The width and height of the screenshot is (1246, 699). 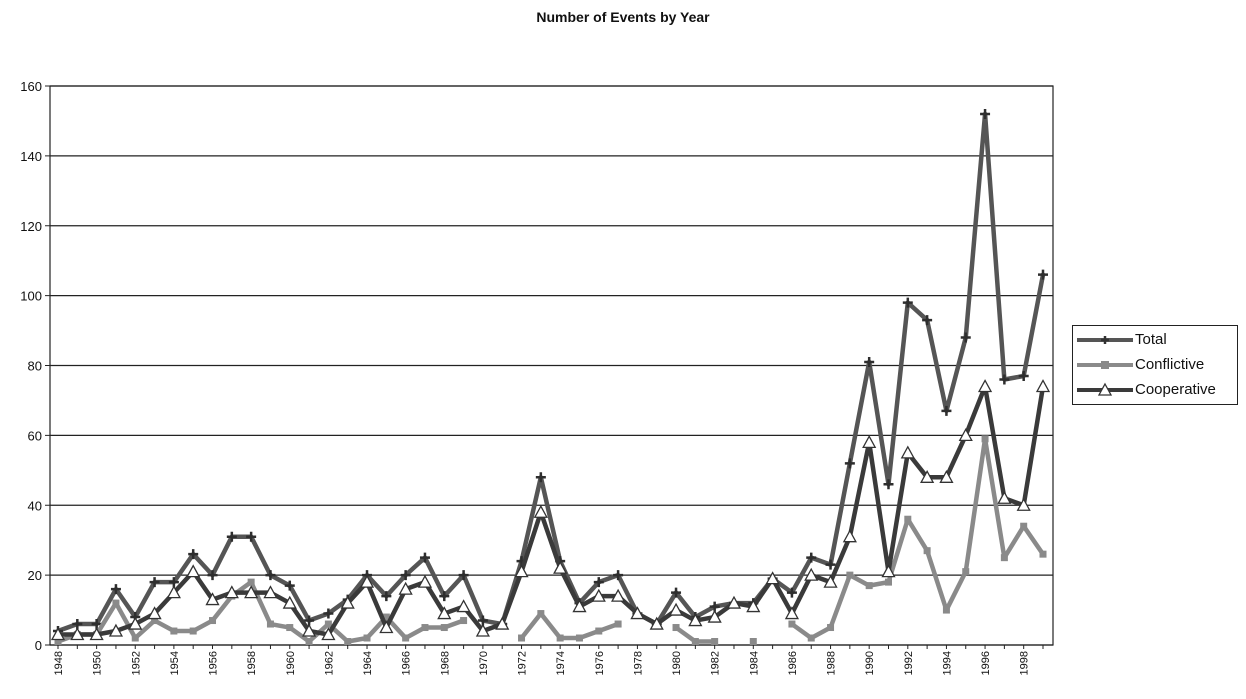 What do you see at coordinates (58, 634) in the screenshot?
I see `point-cooperative-1948` at bounding box center [58, 634].